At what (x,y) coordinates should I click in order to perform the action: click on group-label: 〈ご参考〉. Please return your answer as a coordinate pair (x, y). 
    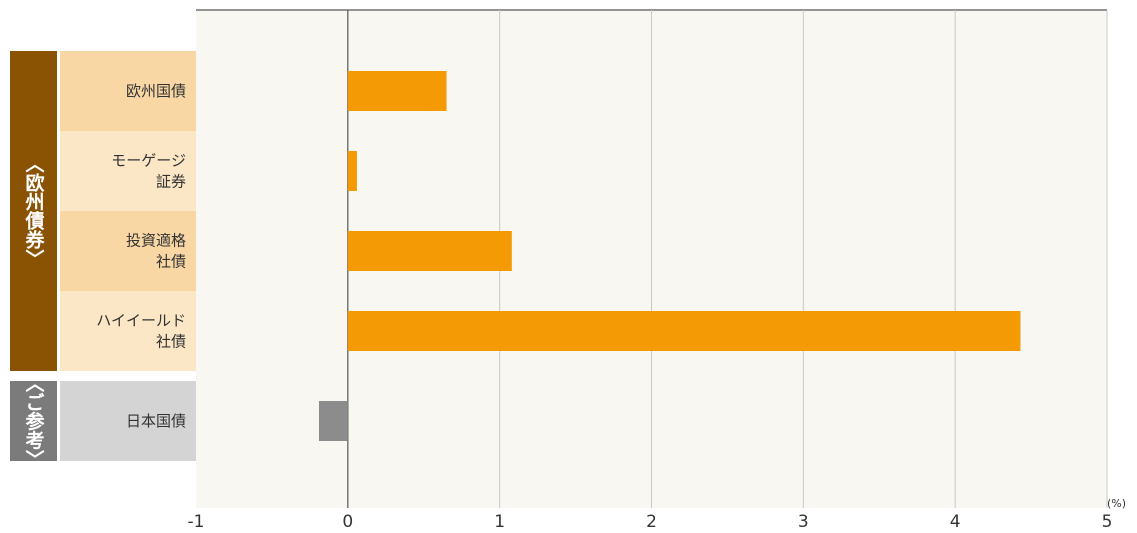
    Looking at the image, I should click on (34, 421).